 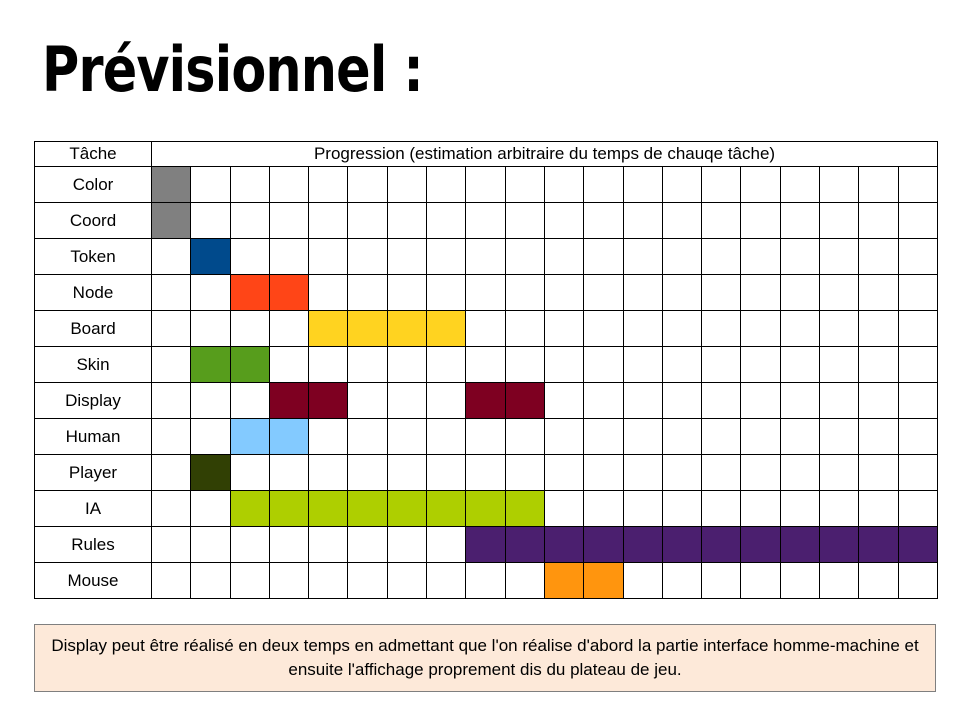 I want to click on table-row: Rules, so click(x=486, y=544).